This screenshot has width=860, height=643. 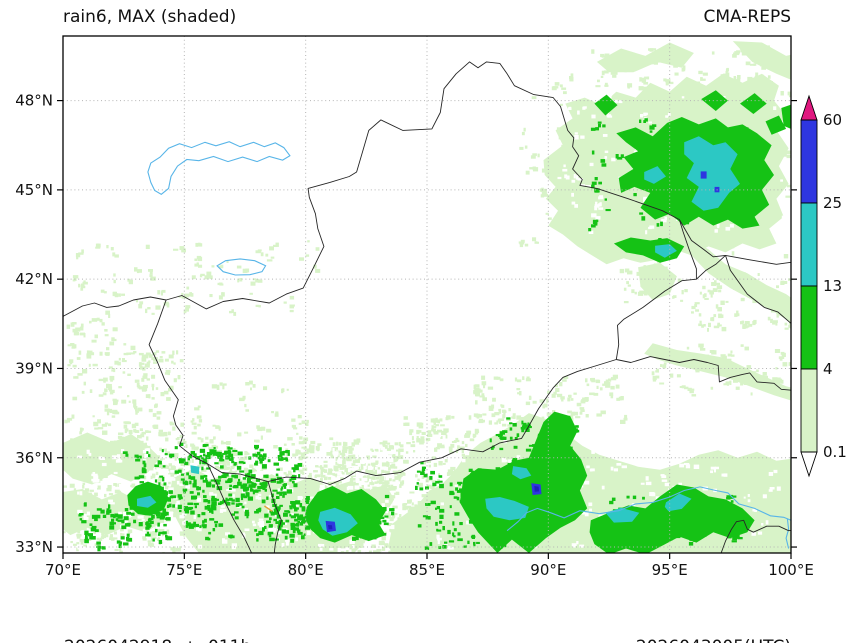 I want to click on plot-title: rain6, MAX (shaded), so click(x=150, y=17).